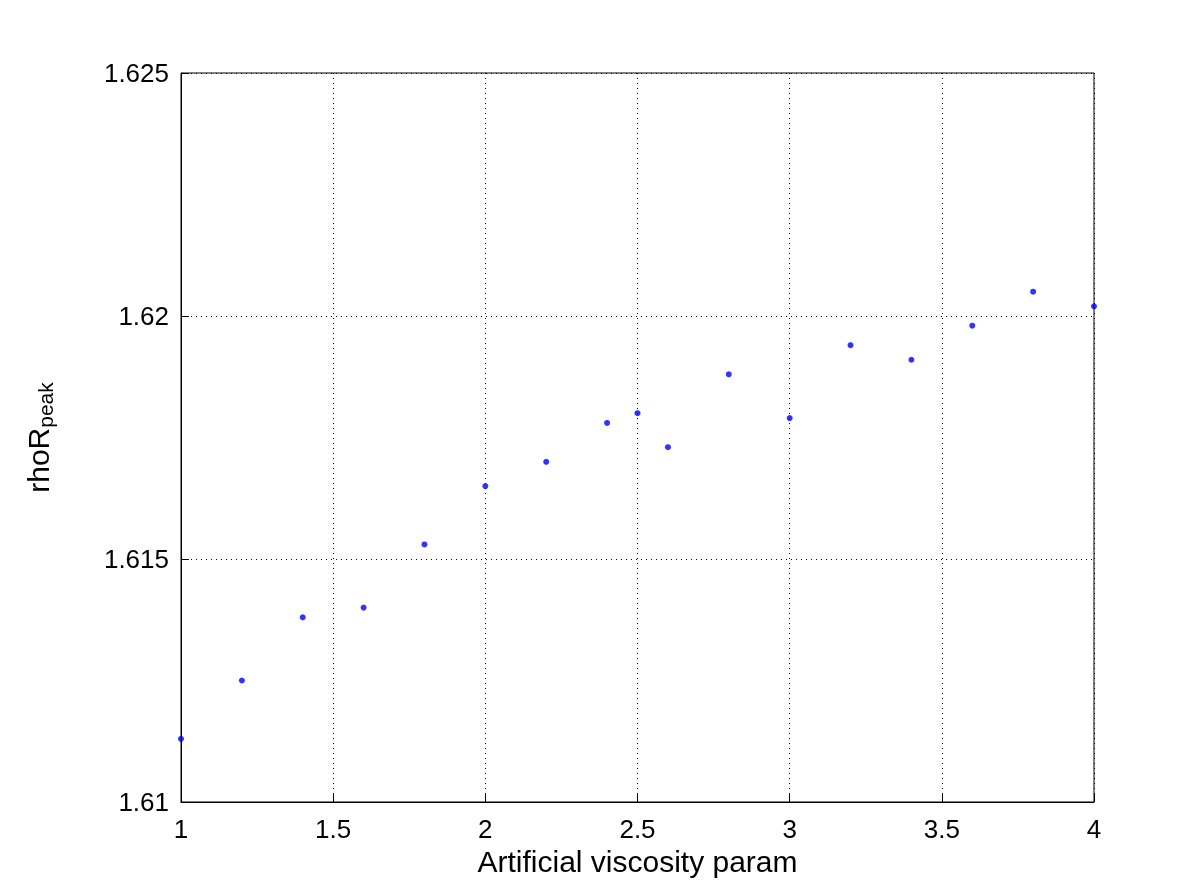 The width and height of the screenshot is (1196, 896). What do you see at coordinates (485, 829) in the screenshot?
I see `x-tick-label: 2` at bounding box center [485, 829].